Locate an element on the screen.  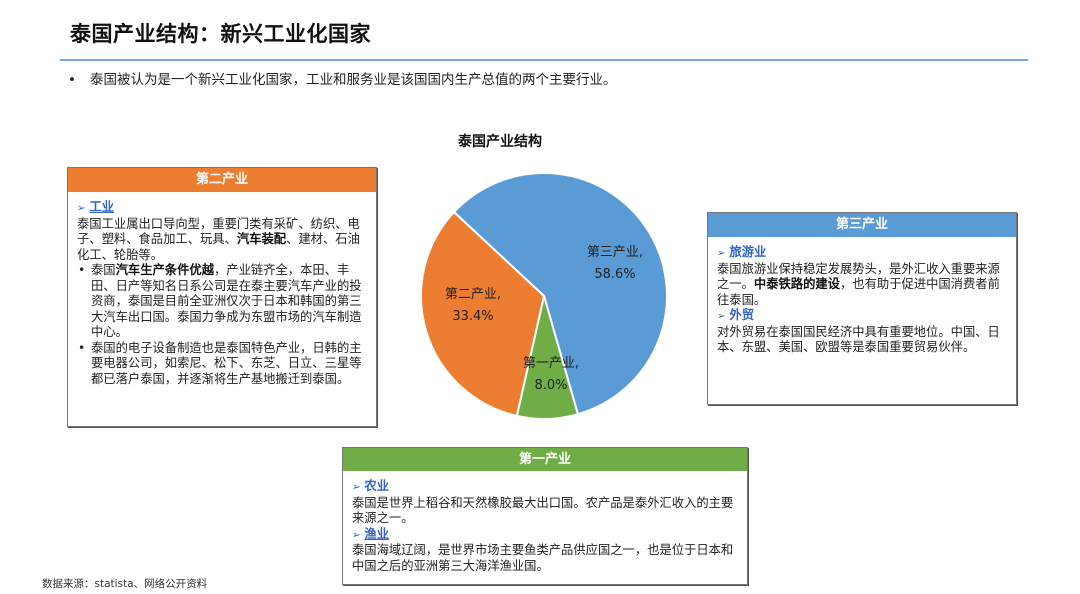
bold-text: 中泰铁路的建设 is located at coordinates (796, 284).